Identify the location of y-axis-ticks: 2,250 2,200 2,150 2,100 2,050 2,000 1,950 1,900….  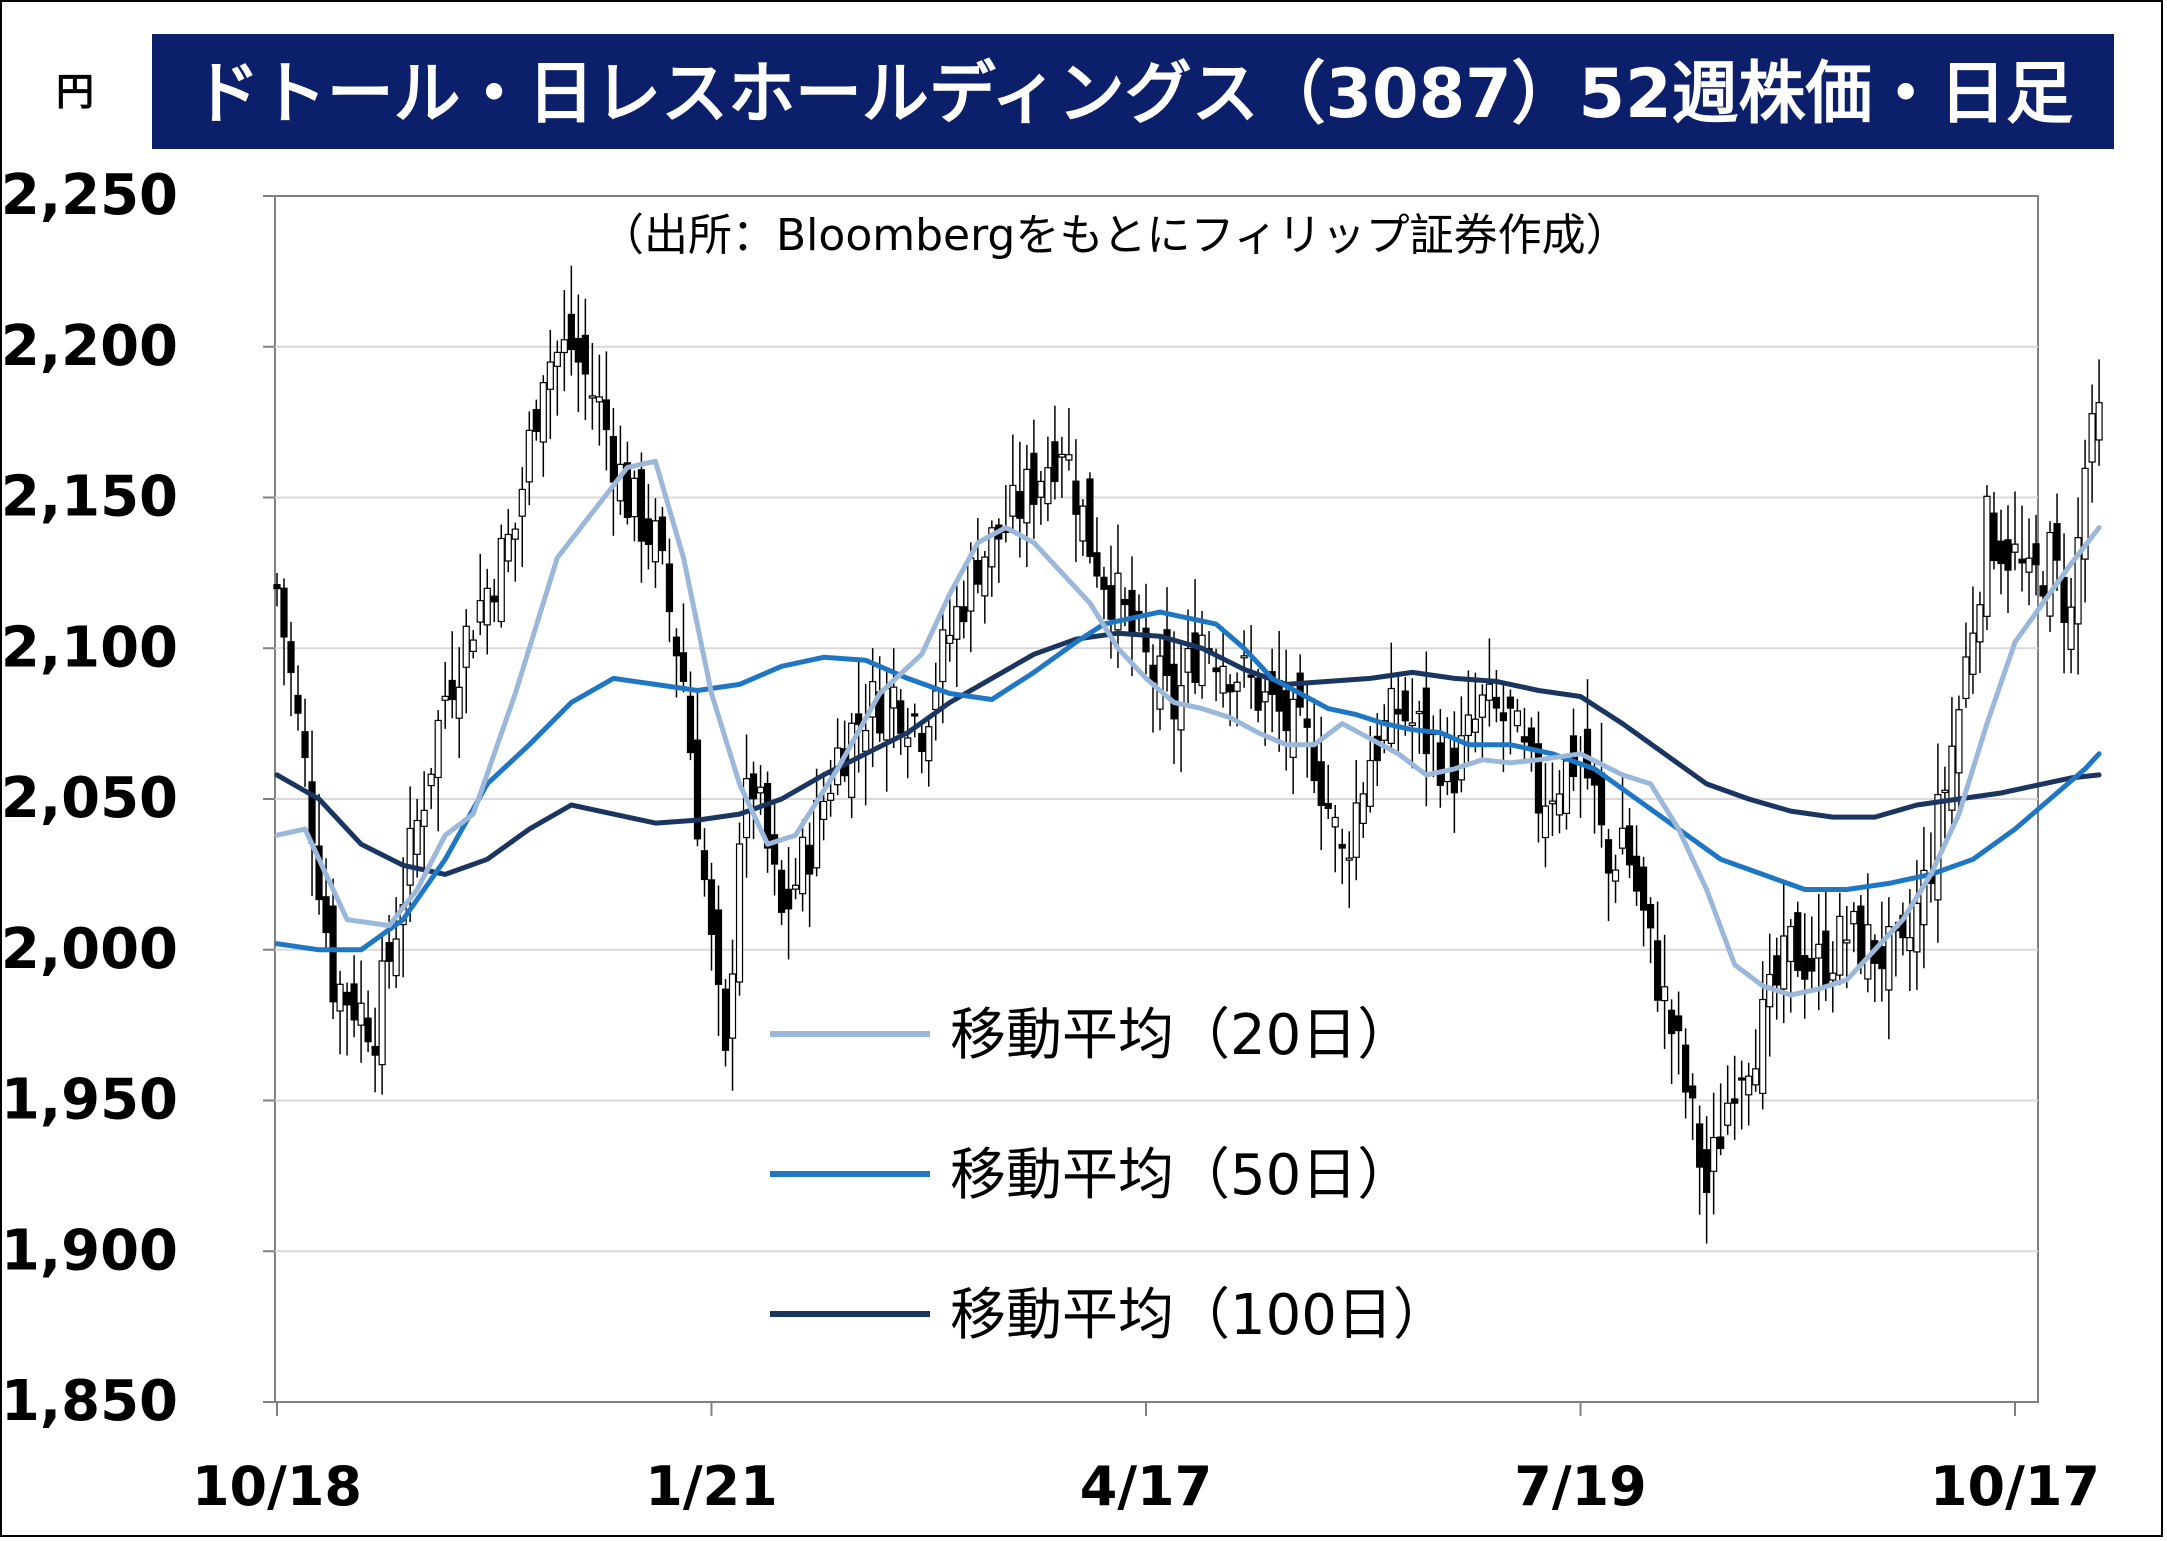
(138, 798).